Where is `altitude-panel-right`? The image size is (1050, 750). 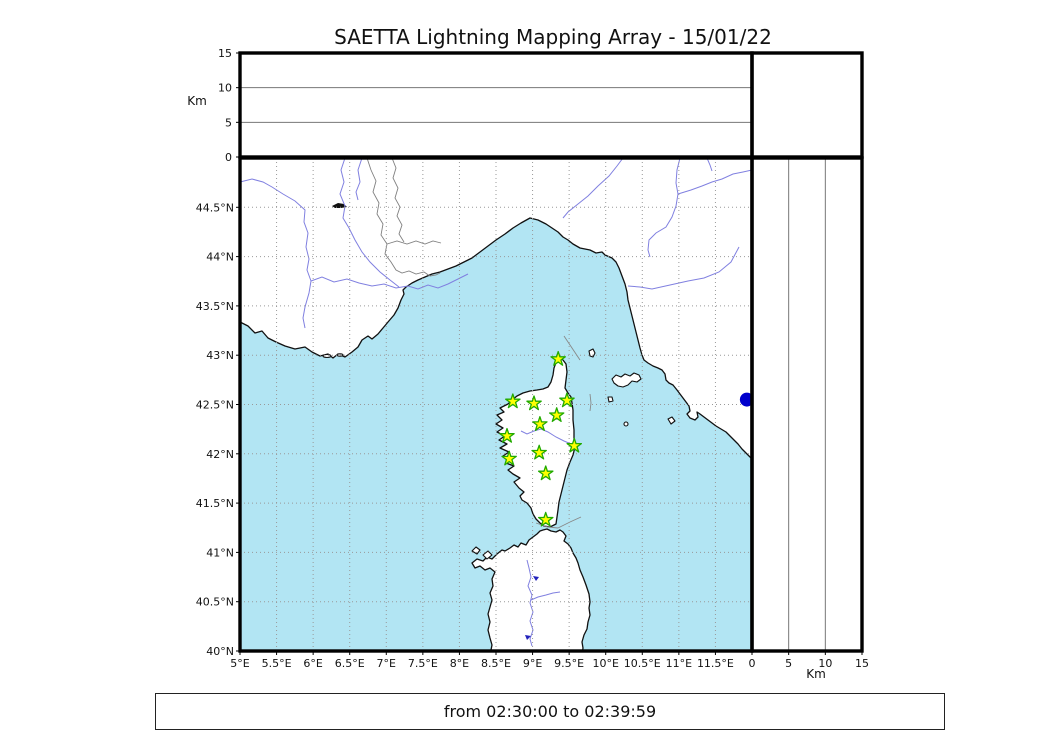 altitude-panel-right is located at coordinates (807, 404).